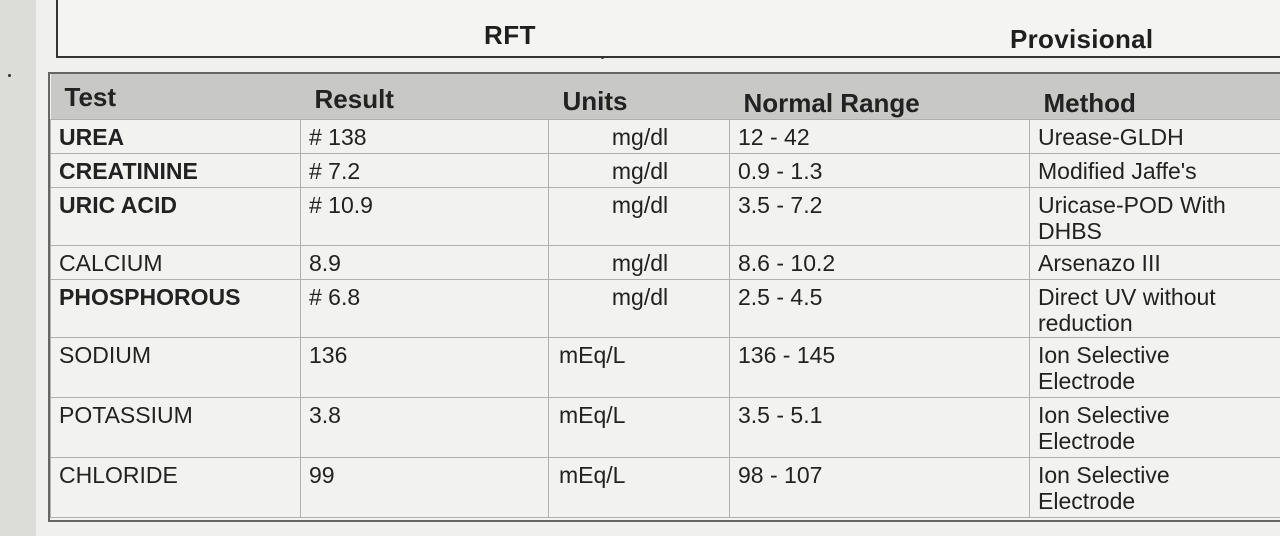 The height and width of the screenshot is (536, 1280). I want to click on table-row: UREA # 138 mg/dl 12 - 42 Urease-GLDH, so click(665, 136).